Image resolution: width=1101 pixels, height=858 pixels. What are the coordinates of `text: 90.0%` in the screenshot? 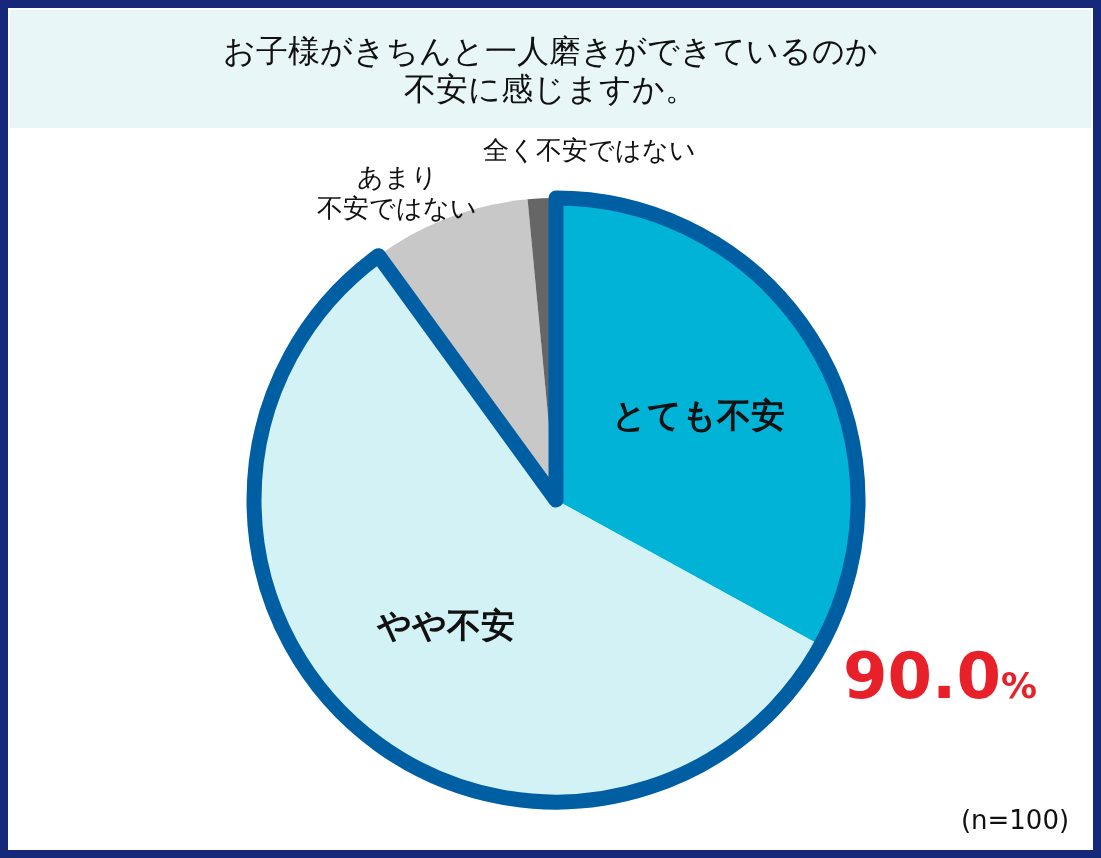 It's located at (940, 676).